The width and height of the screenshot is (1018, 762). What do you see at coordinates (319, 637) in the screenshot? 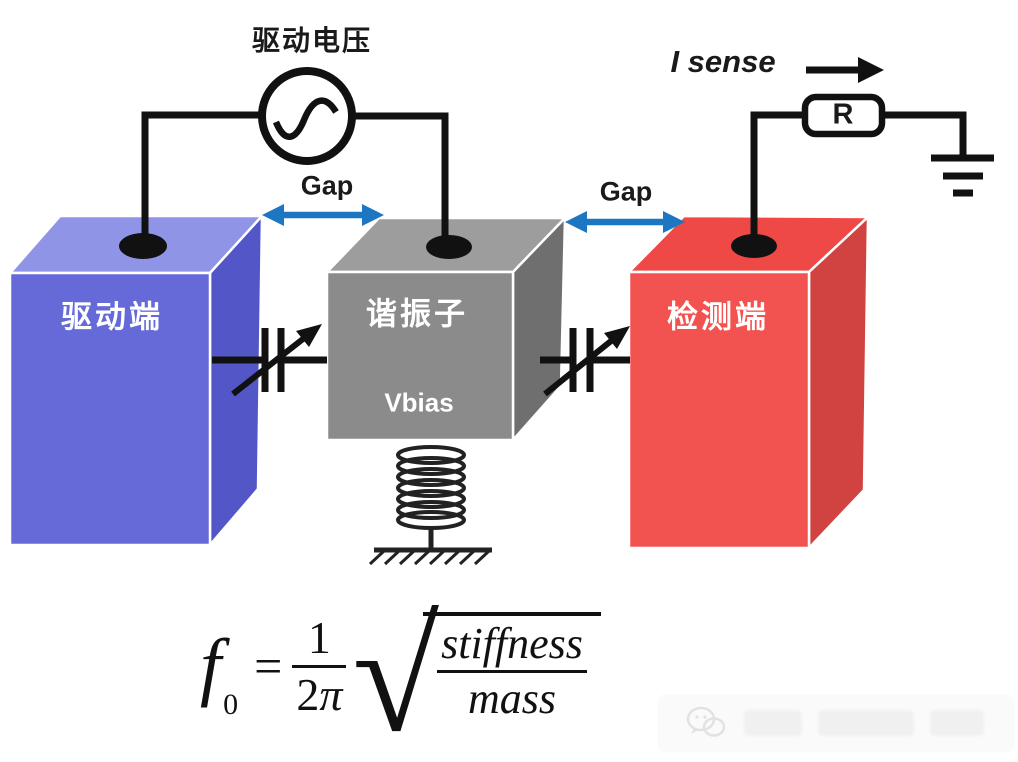
I see `formula-numerator: 1` at bounding box center [319, 637].